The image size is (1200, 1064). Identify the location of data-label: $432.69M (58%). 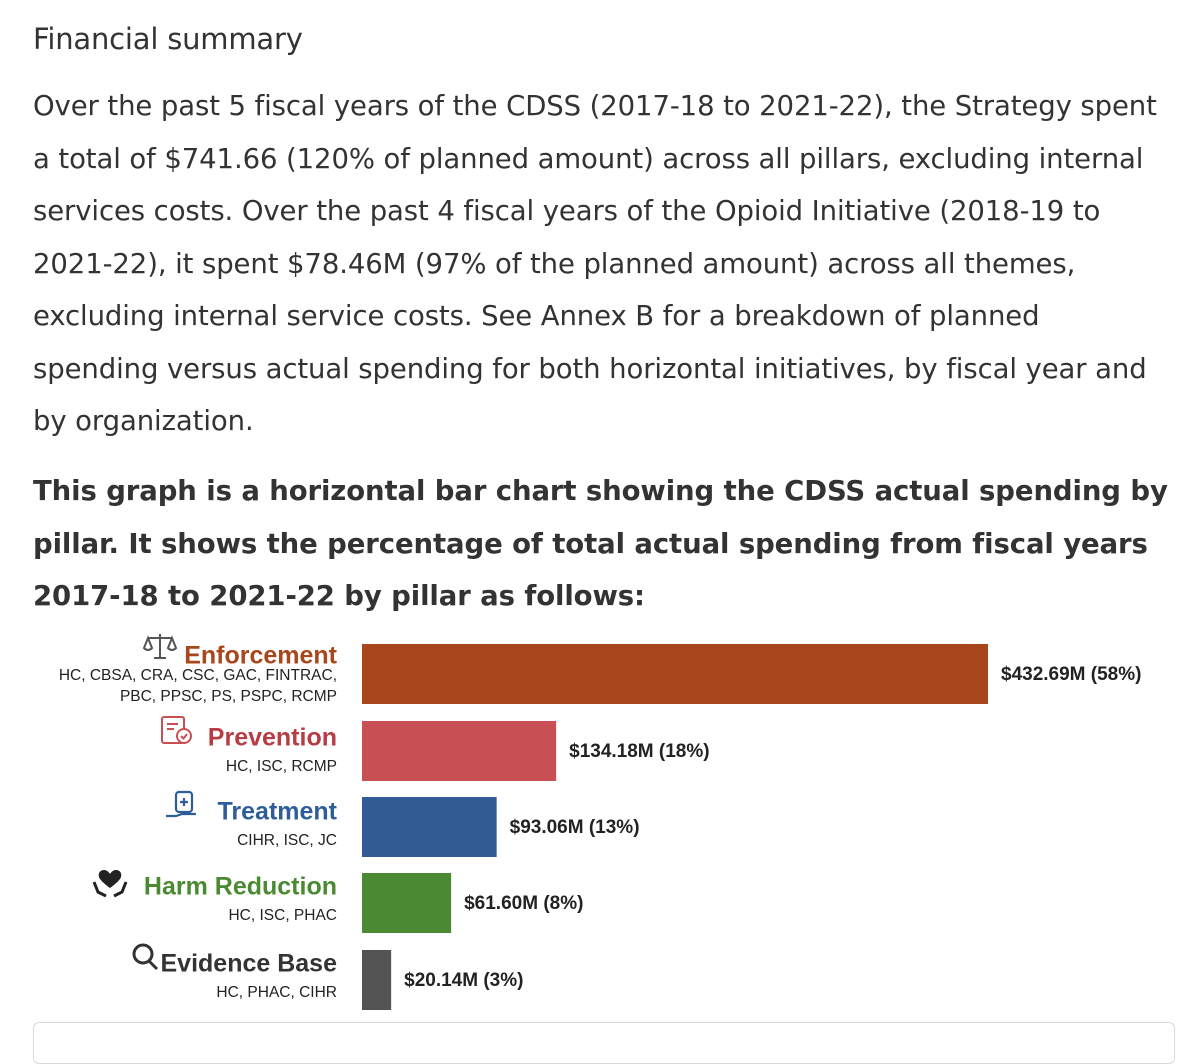
(1071, 674).